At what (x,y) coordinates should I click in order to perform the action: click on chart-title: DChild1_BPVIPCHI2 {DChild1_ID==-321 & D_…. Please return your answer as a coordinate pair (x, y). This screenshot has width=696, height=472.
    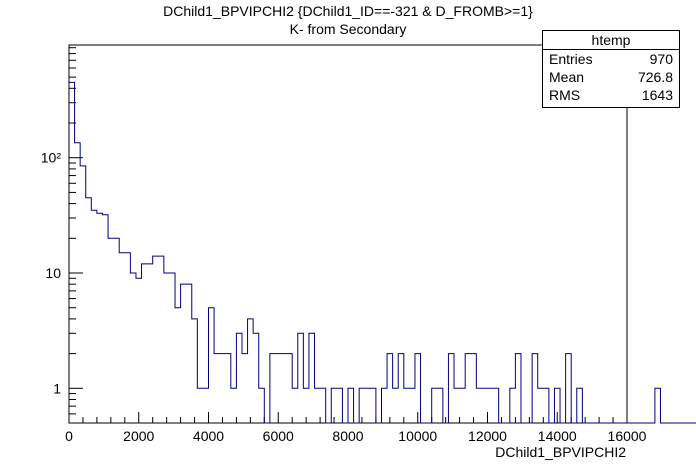
    Looking at the image, I should click on (348, 11).